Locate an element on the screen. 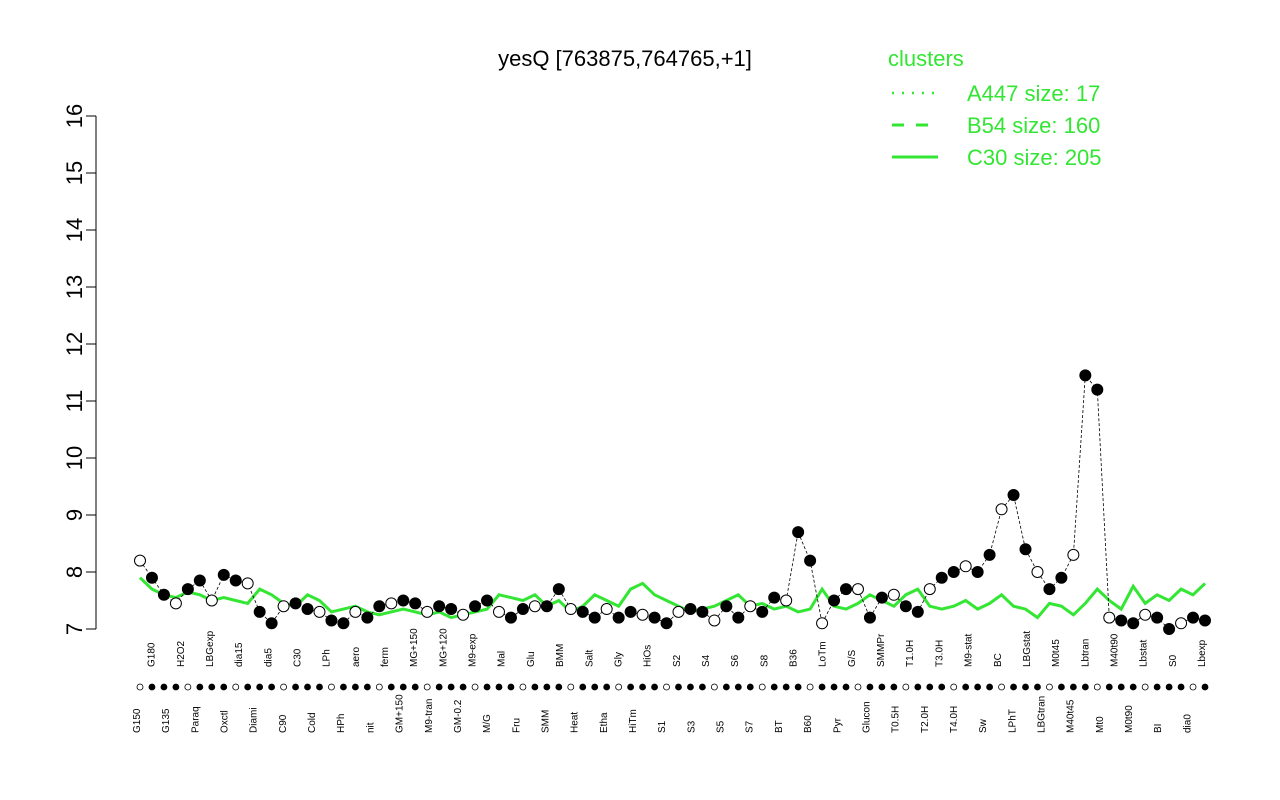 This screenshot has width=1280, height=800. legend-entry-a447: A447 size: 17 is located at coordinates (1033, 93).